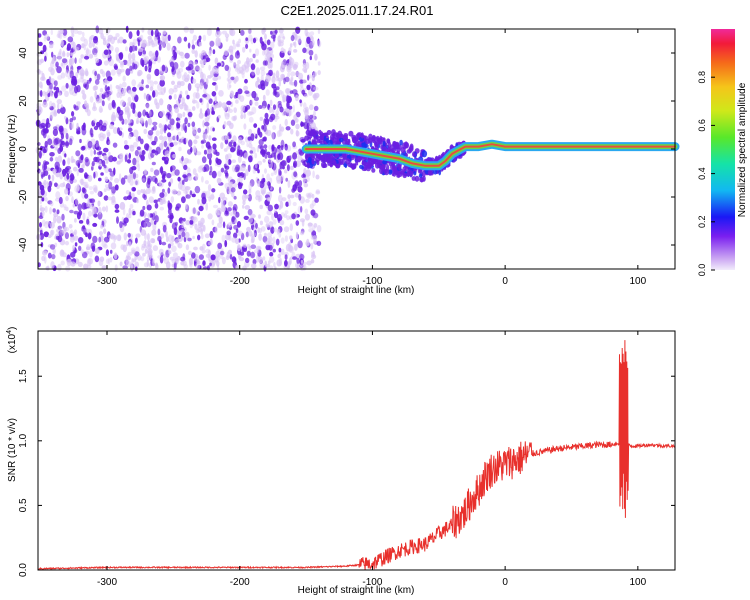  Describe the element at coordinates (372, 281) in the screenshot. I see `spectrogram-x-tick-label: -100` at that location.